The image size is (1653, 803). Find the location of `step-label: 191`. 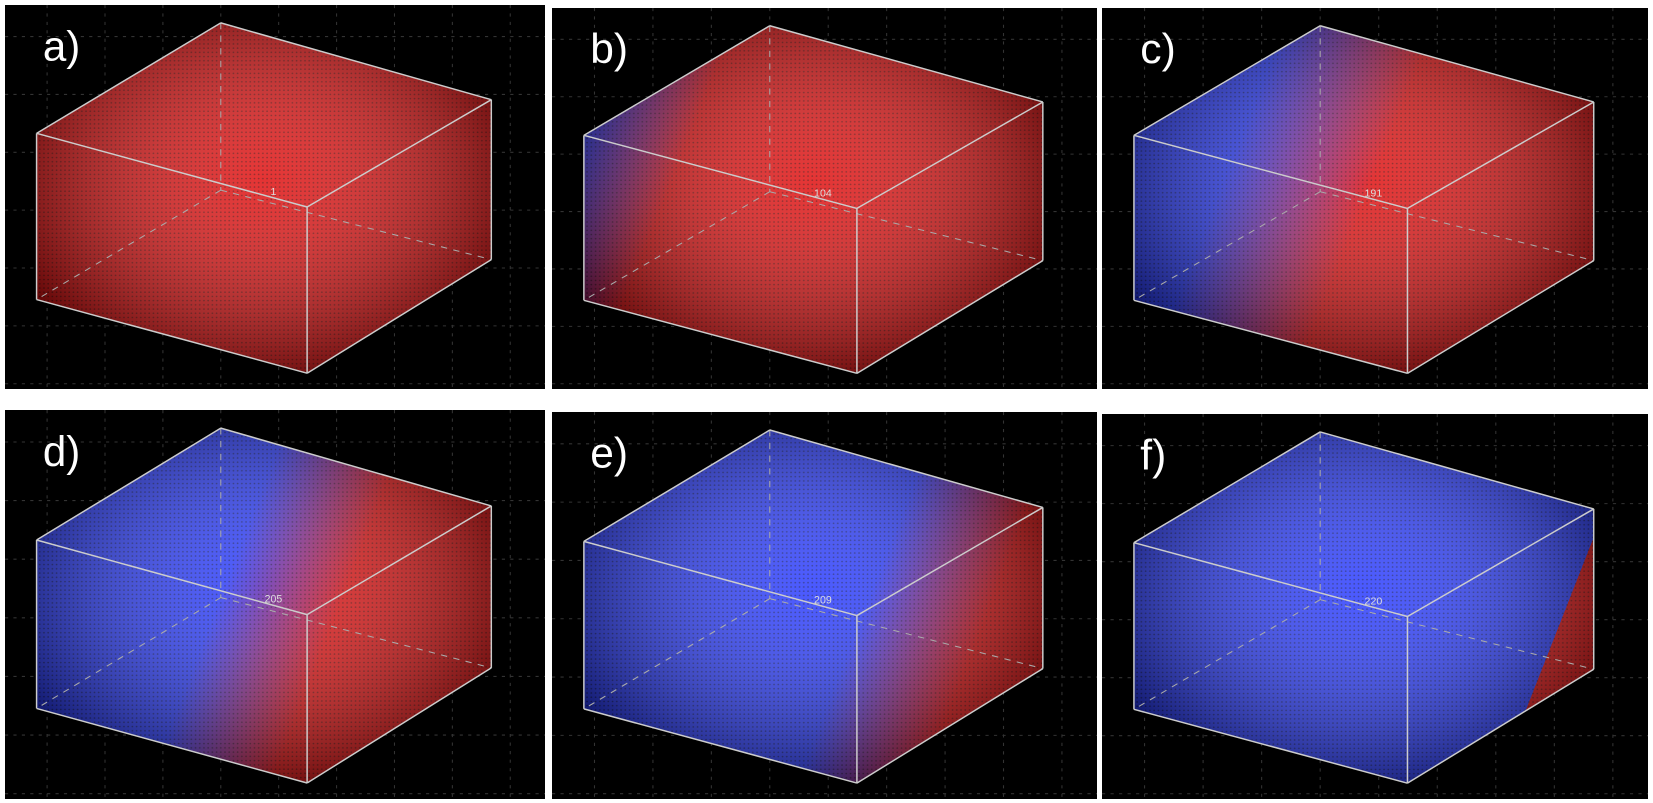

step-label: 191 is located at coordinates (1374, 194).